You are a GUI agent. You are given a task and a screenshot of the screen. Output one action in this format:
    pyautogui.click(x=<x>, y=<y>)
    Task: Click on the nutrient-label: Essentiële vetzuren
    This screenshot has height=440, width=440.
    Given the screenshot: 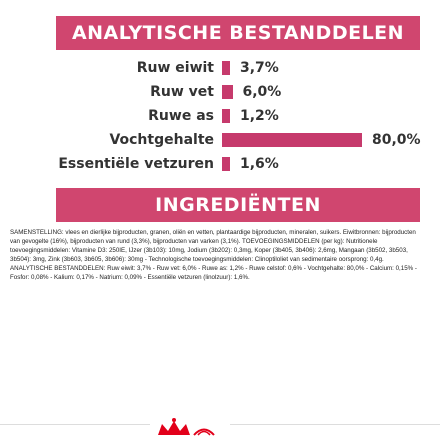 What is the action you would take?
    pyautogui.click(x=136, y=164)
    